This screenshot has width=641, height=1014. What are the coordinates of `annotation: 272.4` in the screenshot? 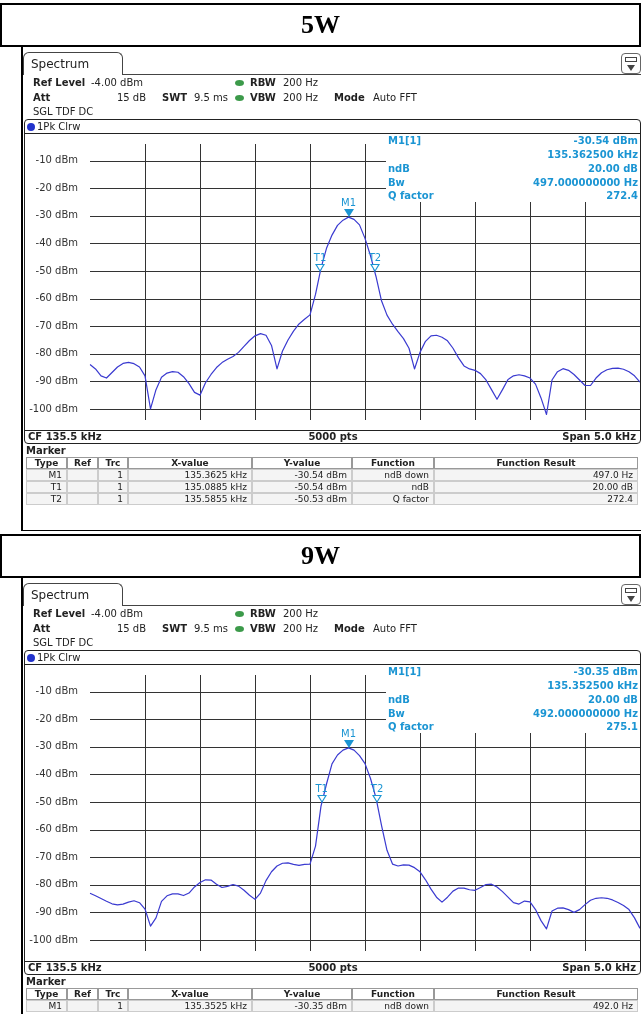 It's located at (622, 196).